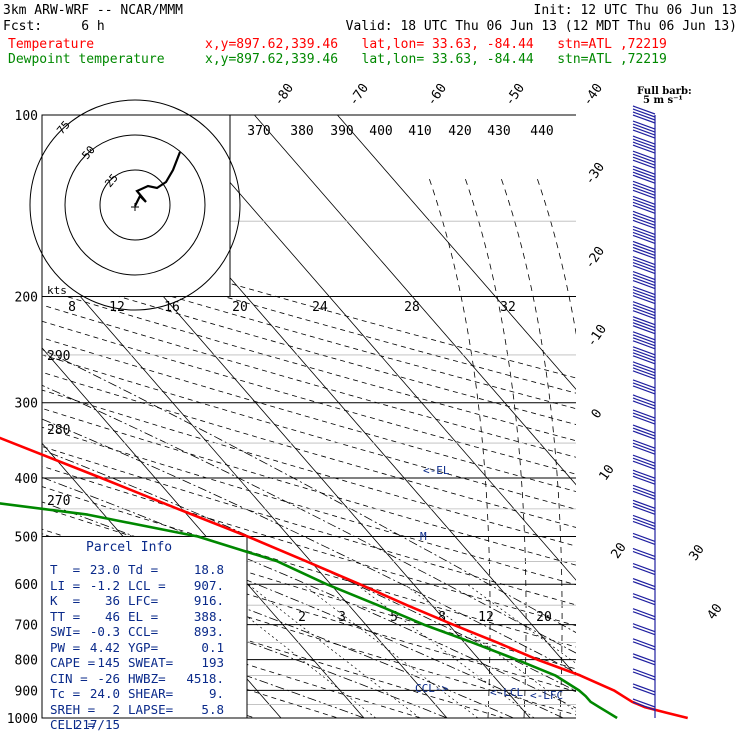 The width and height of the screenshot is (740, 740). What do you see at coordinates (26, 691) in the screenshot?
I see `pressure-tick-label: 900` at bounding box center [26, 691].